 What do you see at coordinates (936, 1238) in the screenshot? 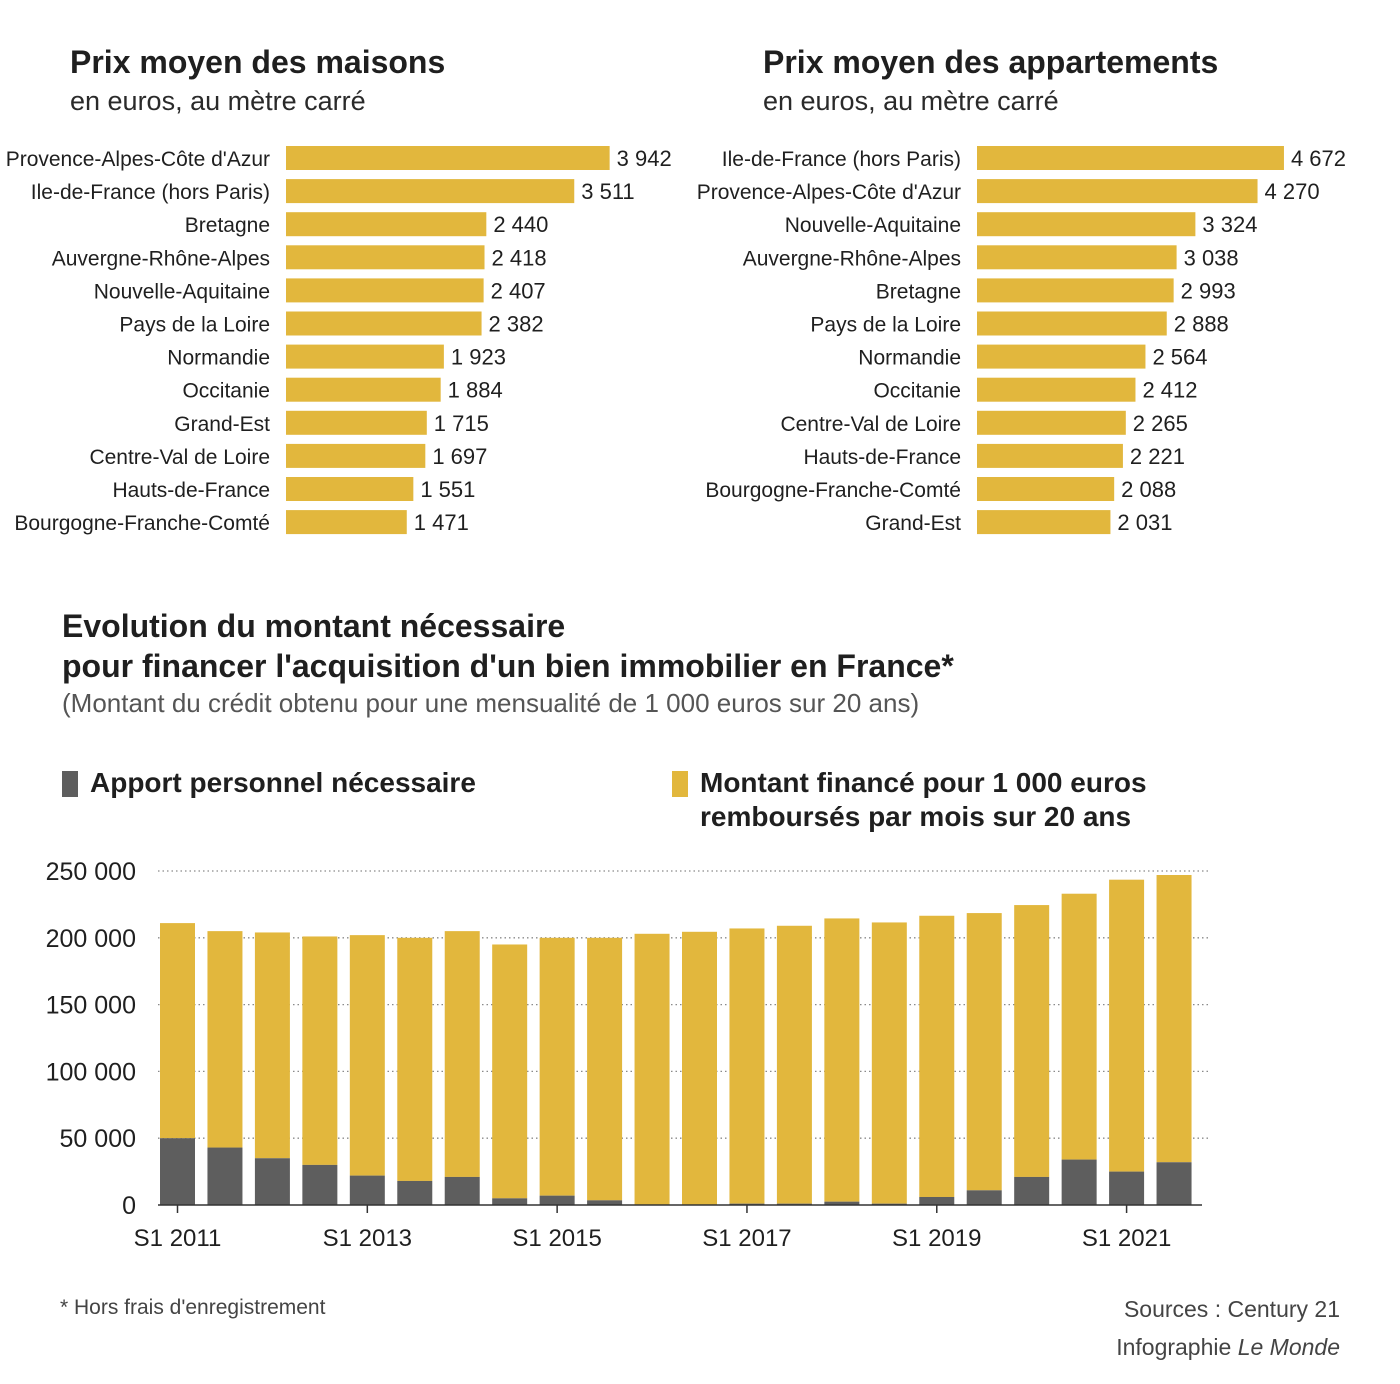
I see `x-tick-label: S1 2019` at bounding box center [936, 1238].